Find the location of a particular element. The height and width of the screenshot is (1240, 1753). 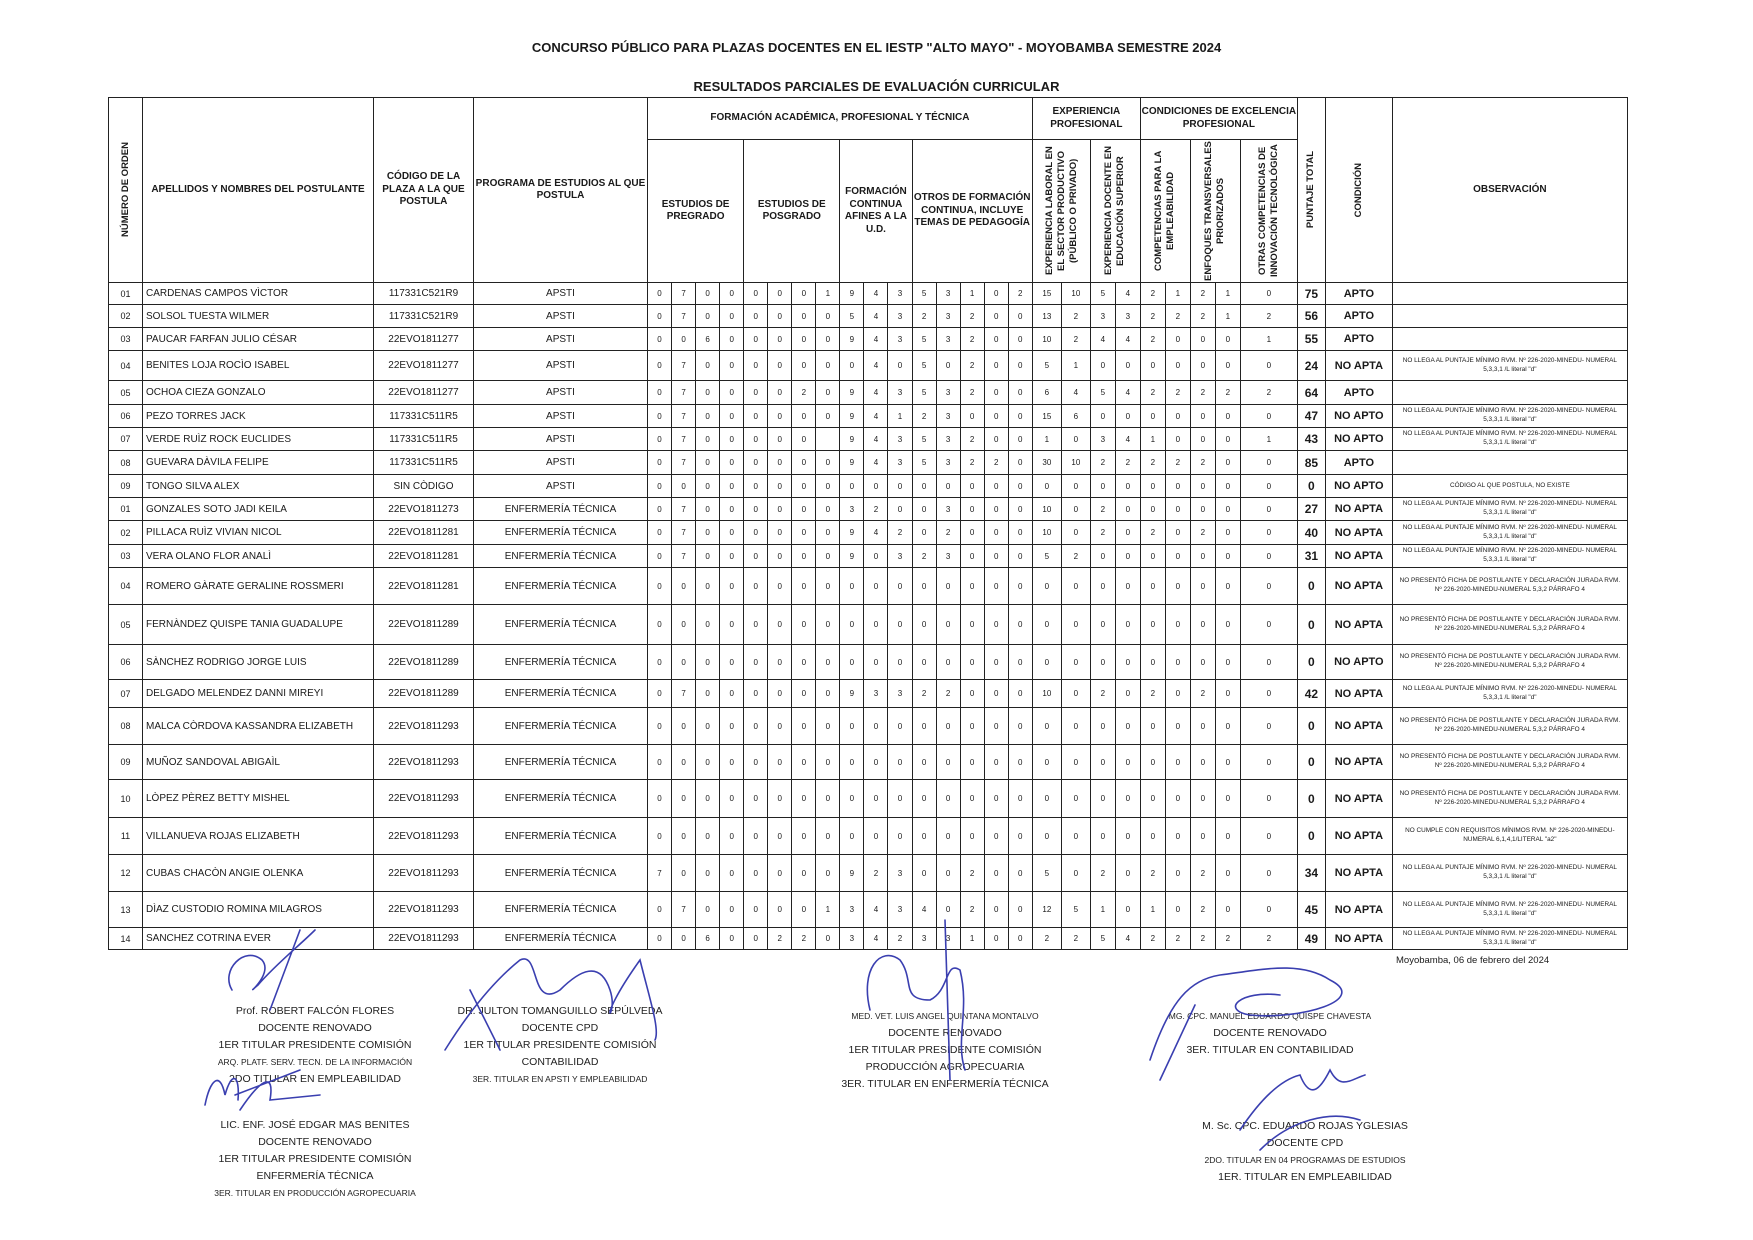

condition-status: NO APTO is located at coordinates (1358, 662).